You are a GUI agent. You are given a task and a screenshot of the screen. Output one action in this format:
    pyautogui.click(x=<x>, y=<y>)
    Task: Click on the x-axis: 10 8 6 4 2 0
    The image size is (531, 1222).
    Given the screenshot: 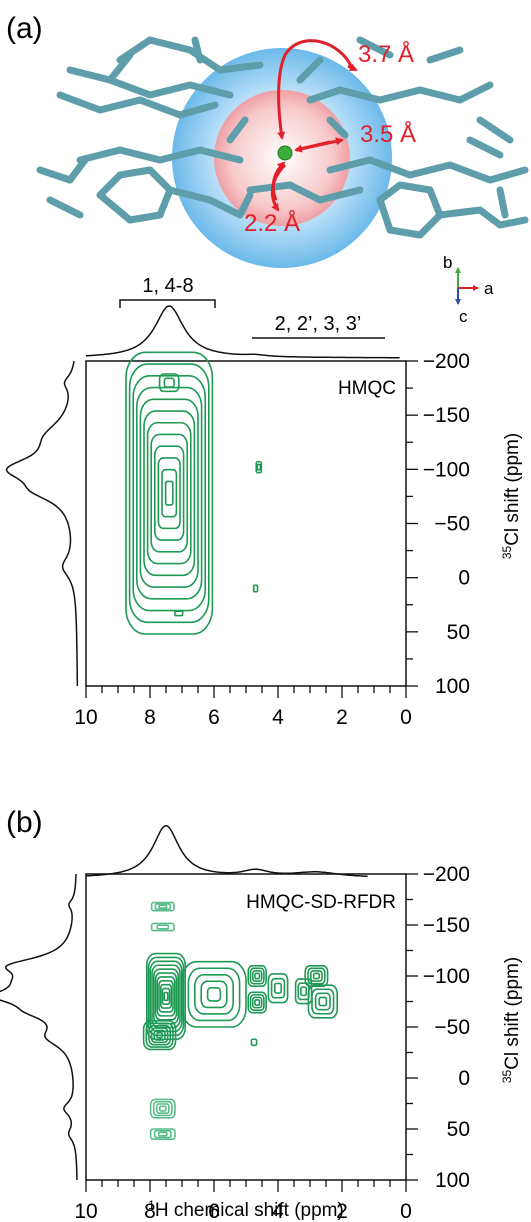 What is the action you would take?
    pyautogui.click(x=243, y=707)
    